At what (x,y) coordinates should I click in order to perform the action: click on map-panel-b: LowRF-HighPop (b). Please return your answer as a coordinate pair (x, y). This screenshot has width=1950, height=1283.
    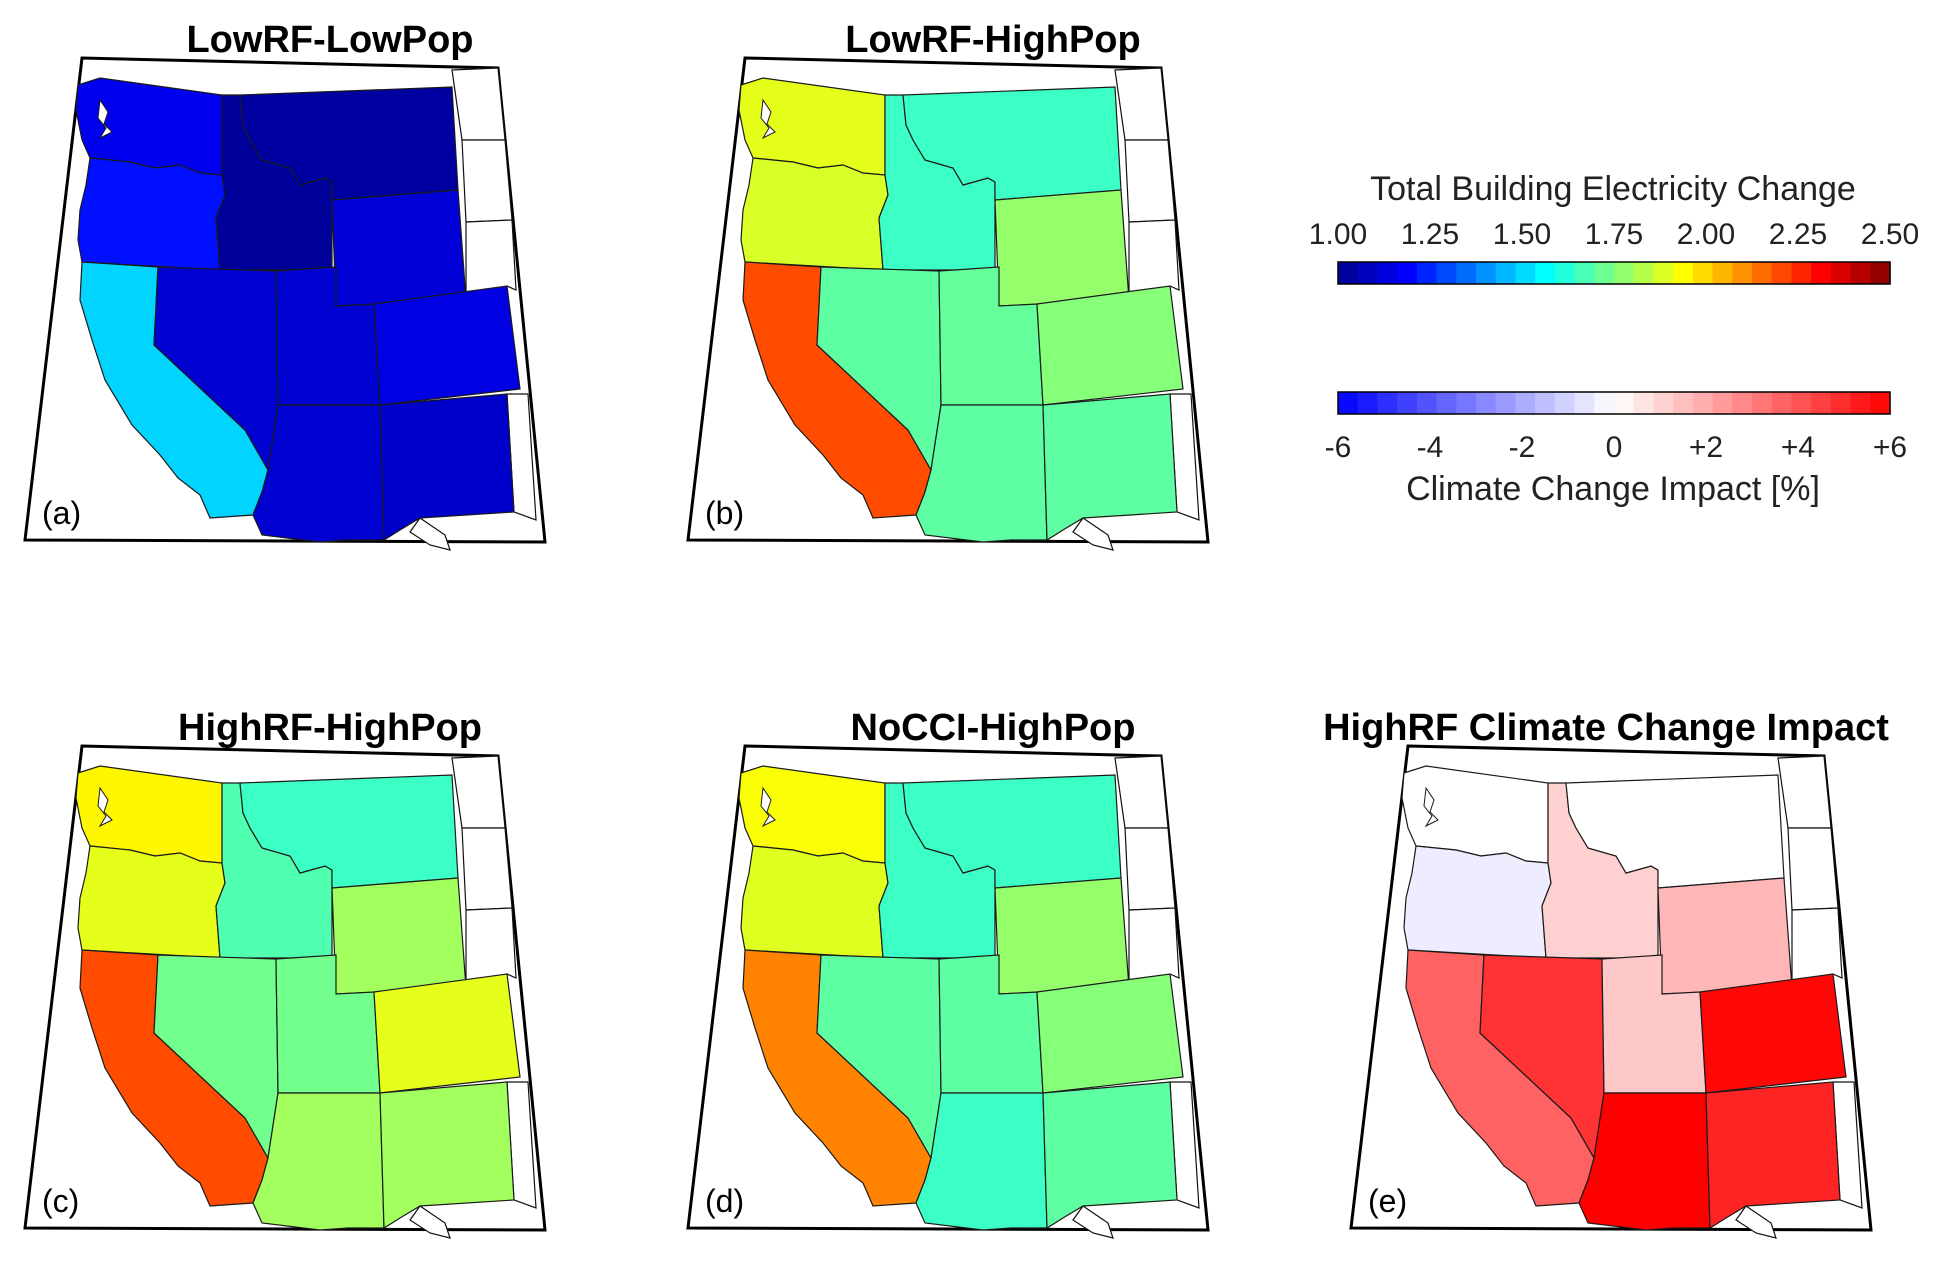
    Looking at the image, I should click on (948, 285).